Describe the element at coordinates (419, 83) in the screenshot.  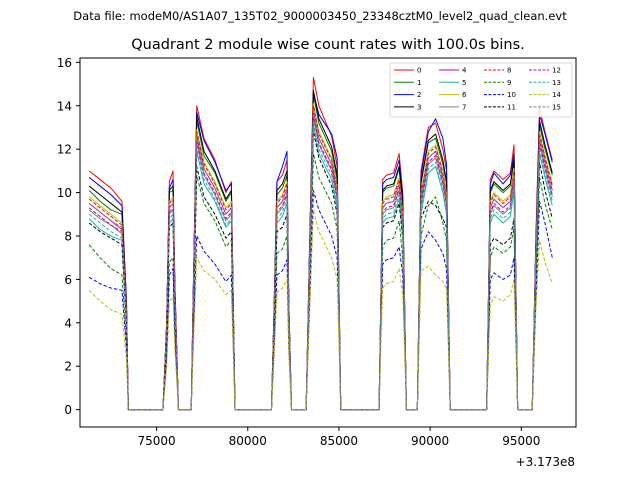
I see `legend-label-1: 1` at that location.